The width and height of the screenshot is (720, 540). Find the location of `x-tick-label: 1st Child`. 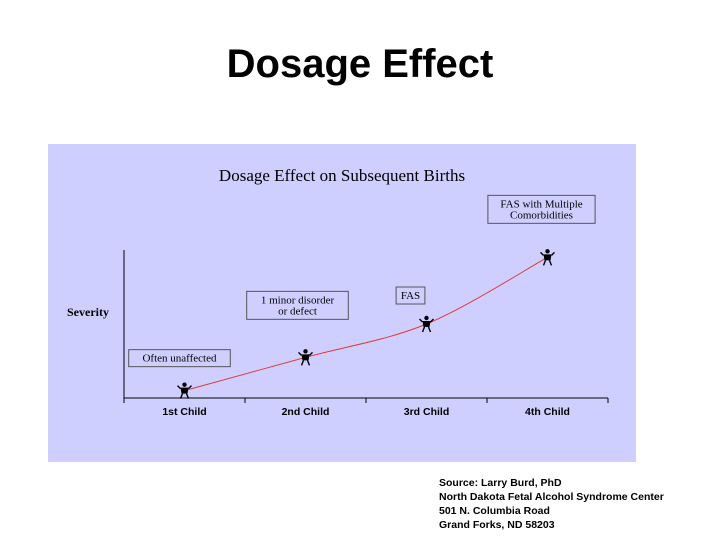

x-tick-label: 1st Child is located at coordinates (184, 412).